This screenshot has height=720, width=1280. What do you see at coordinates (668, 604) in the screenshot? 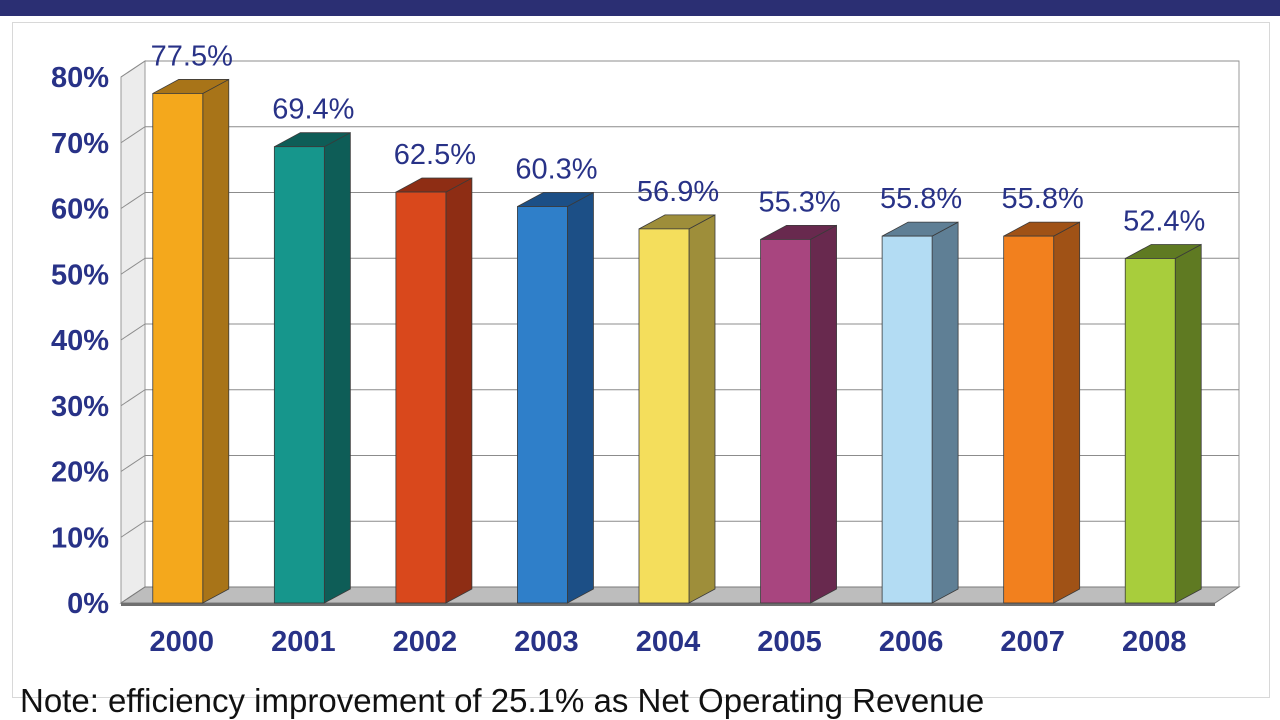
I see `floor-edge` at bounding box center [668, 604].